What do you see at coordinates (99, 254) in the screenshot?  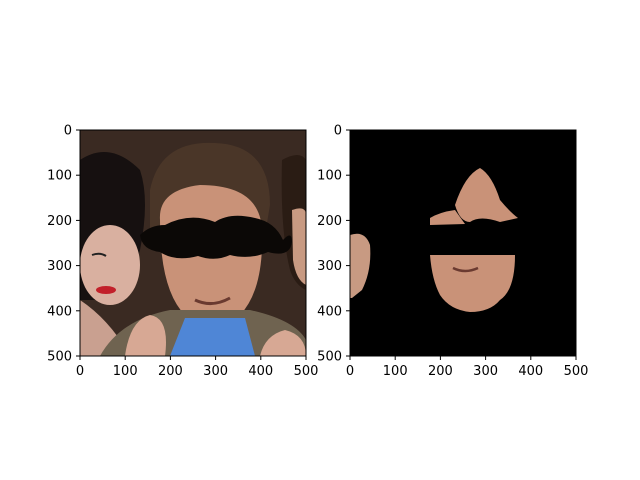 I see `left-person-eye` at bounding box center [99, 254].